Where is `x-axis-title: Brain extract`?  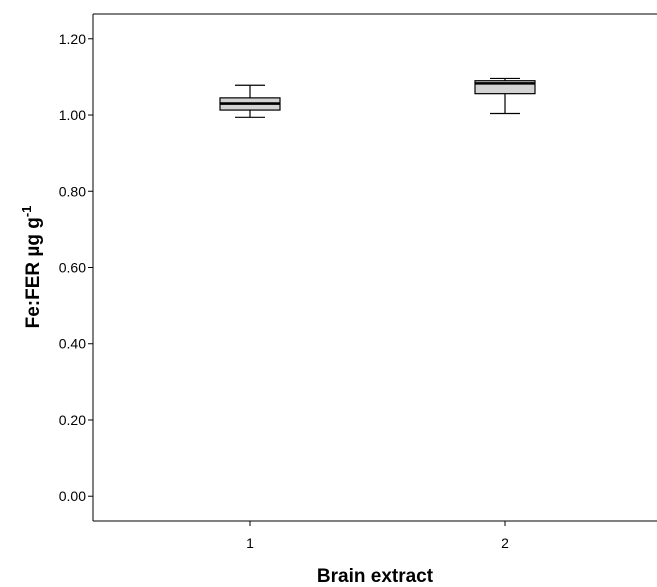
x-axis-title: Brain extract is located at coordinates (375, 576).